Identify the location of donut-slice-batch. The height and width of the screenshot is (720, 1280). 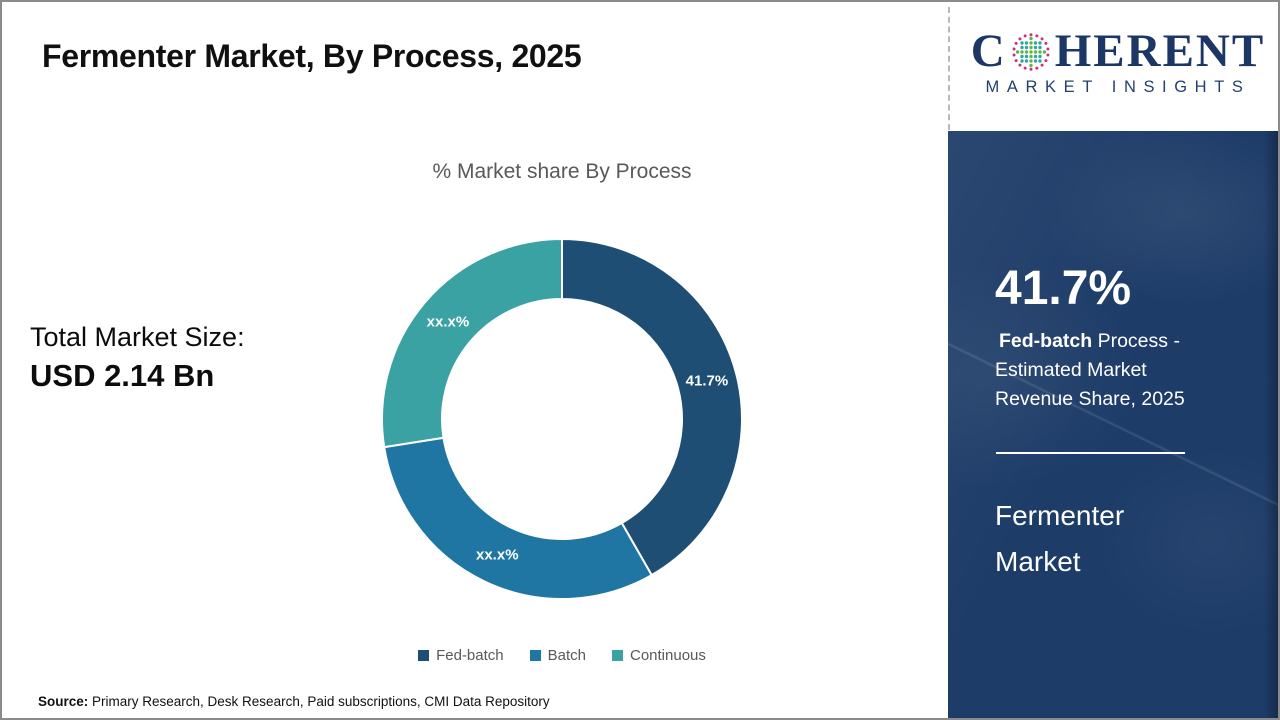
(518, 518).